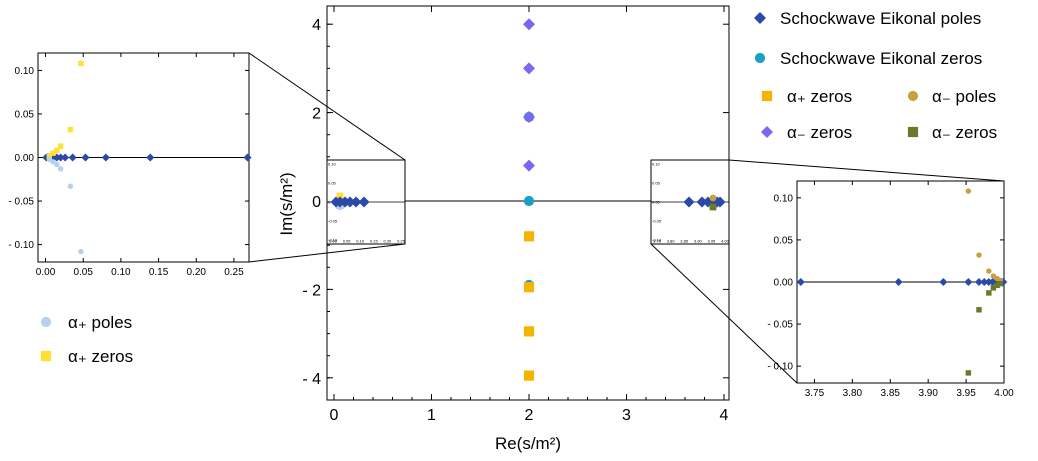 Image resolution: width=1038 pixels, height=461 pixels. What do you see at coordinates (83, 272) in the screenshot?
I see `x-tick-label: 0.05` at bounding box center [83, 272].